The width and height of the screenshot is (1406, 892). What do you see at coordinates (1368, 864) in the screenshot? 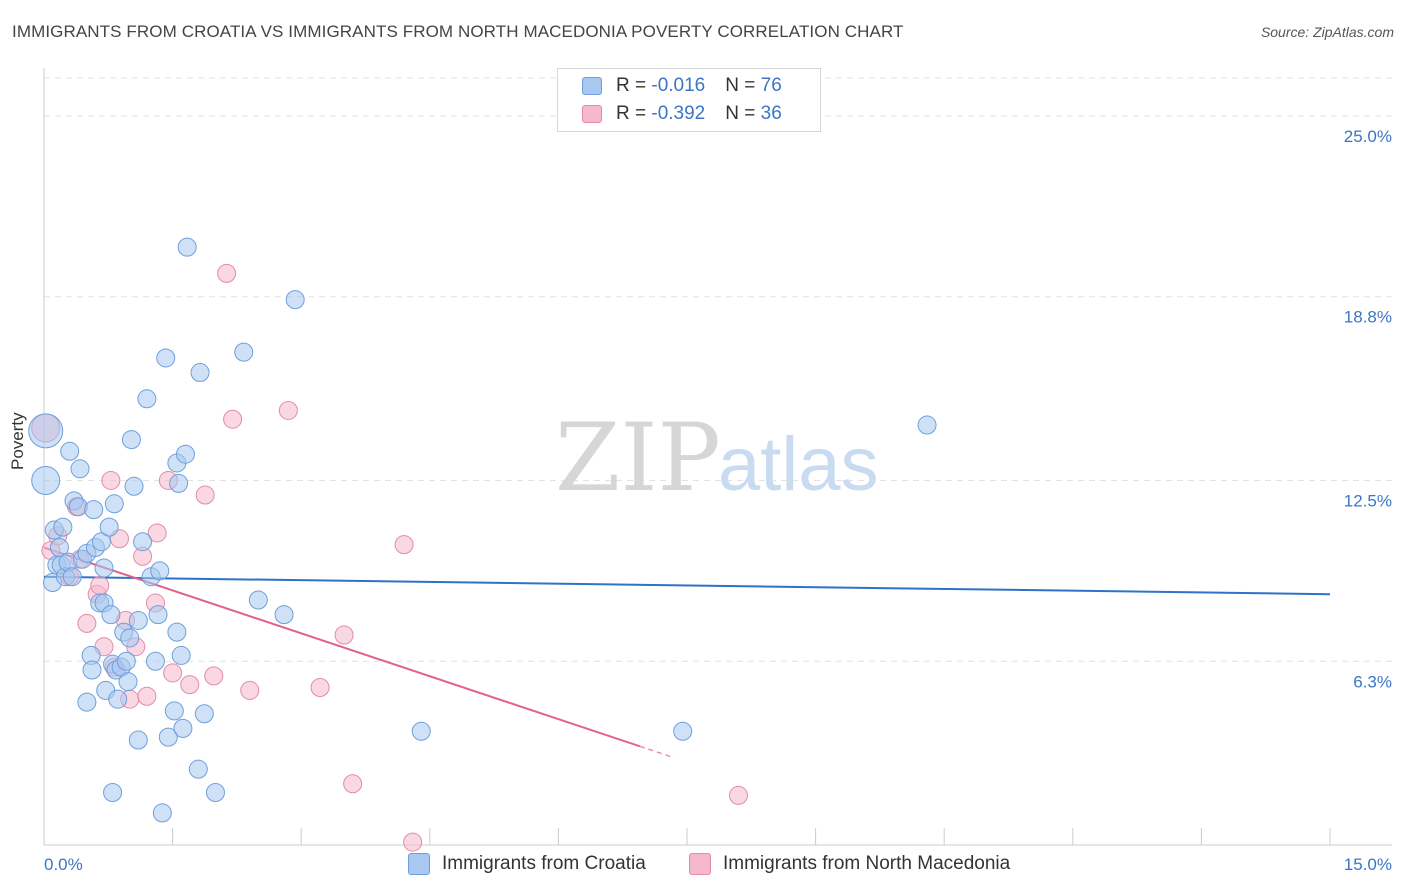
I see `x-tick-label: 15.0%` at bounding box center [1368, 864].